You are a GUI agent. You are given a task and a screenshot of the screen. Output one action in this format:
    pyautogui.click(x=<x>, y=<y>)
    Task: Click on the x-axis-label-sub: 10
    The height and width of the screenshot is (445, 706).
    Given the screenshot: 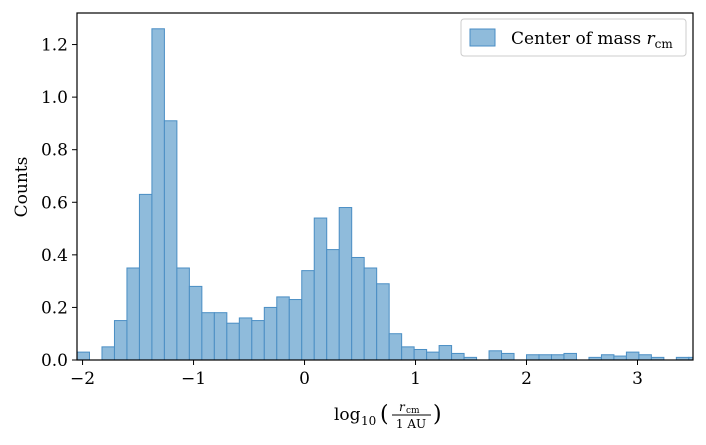 What is the action you would take?
    pyautogui.click(x=368, y=421)
    